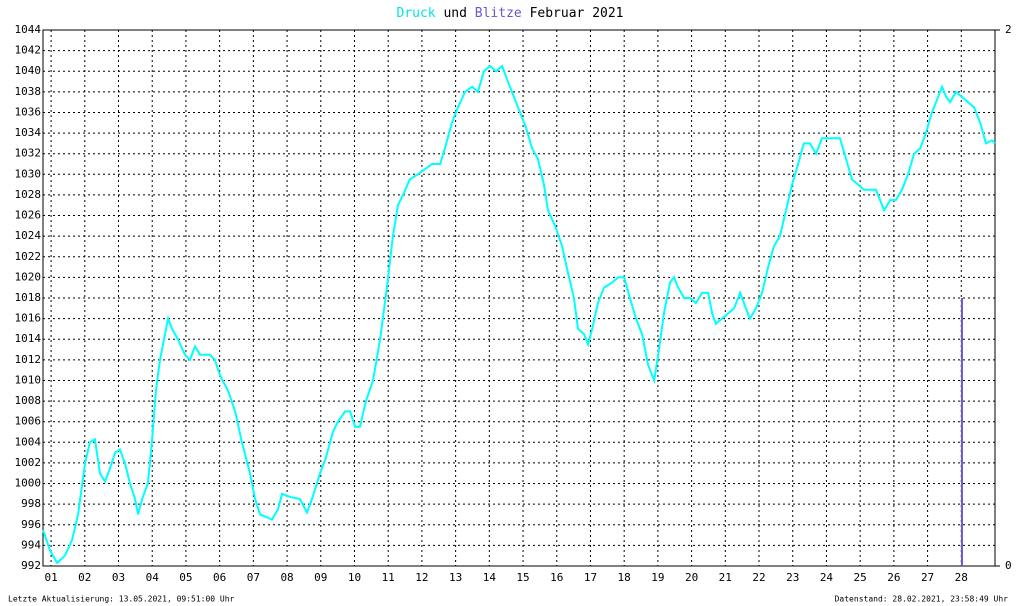 The height and width of the screenshot is (606, 1020). Describe the element at coordinates (50, 577) in the screenshot. I see `x-tick-label: 01` at that location.